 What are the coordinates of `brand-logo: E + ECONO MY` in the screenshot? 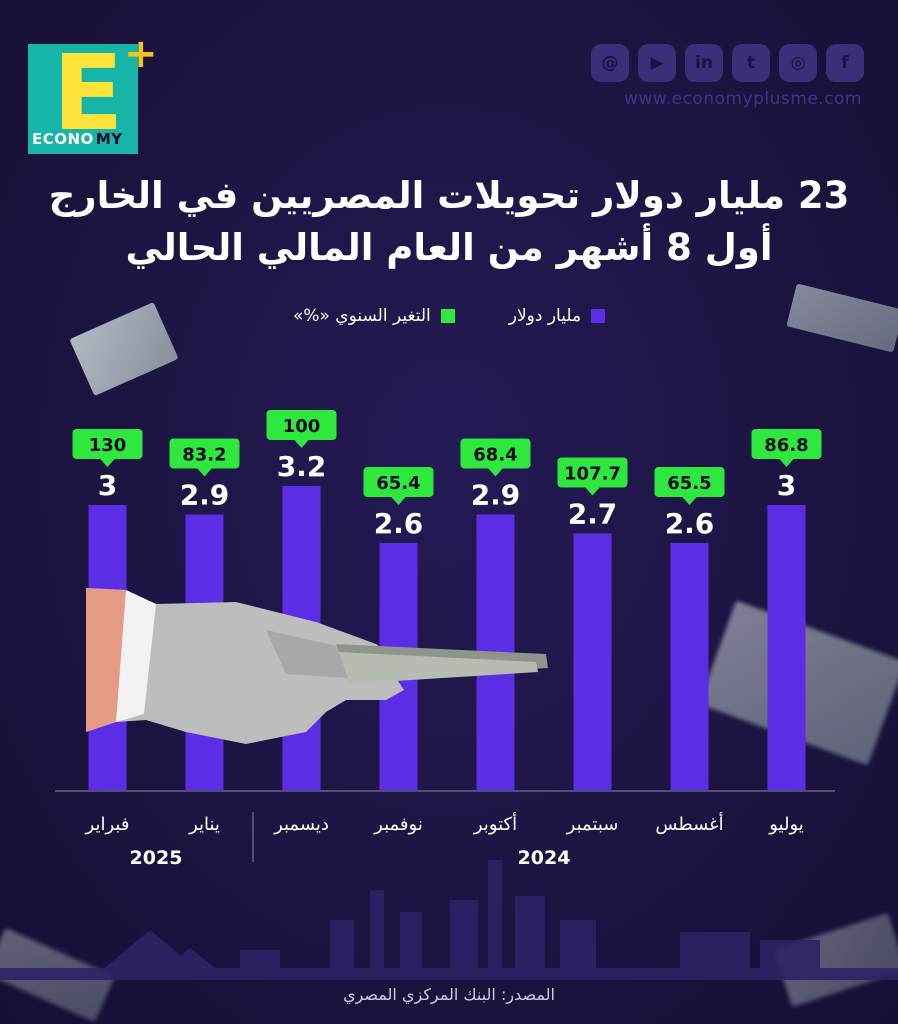 It's located at (93, 95).